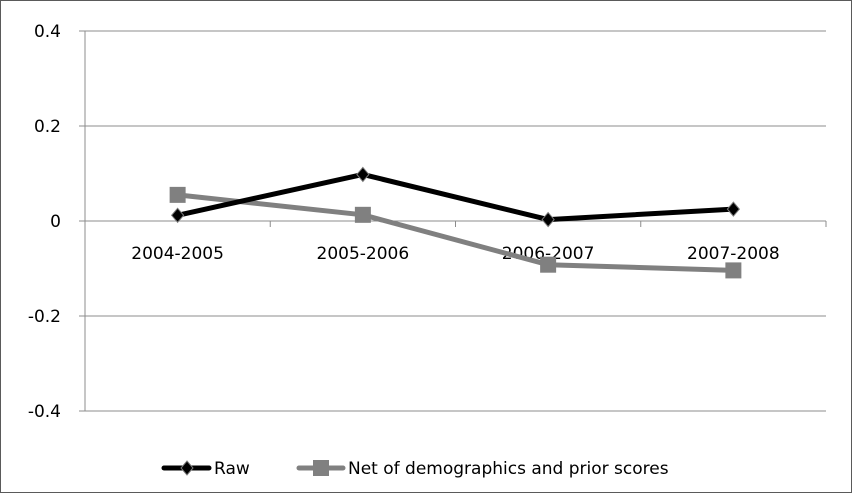  I want to click on legend-item-raw: Raw, so click(205, 469).